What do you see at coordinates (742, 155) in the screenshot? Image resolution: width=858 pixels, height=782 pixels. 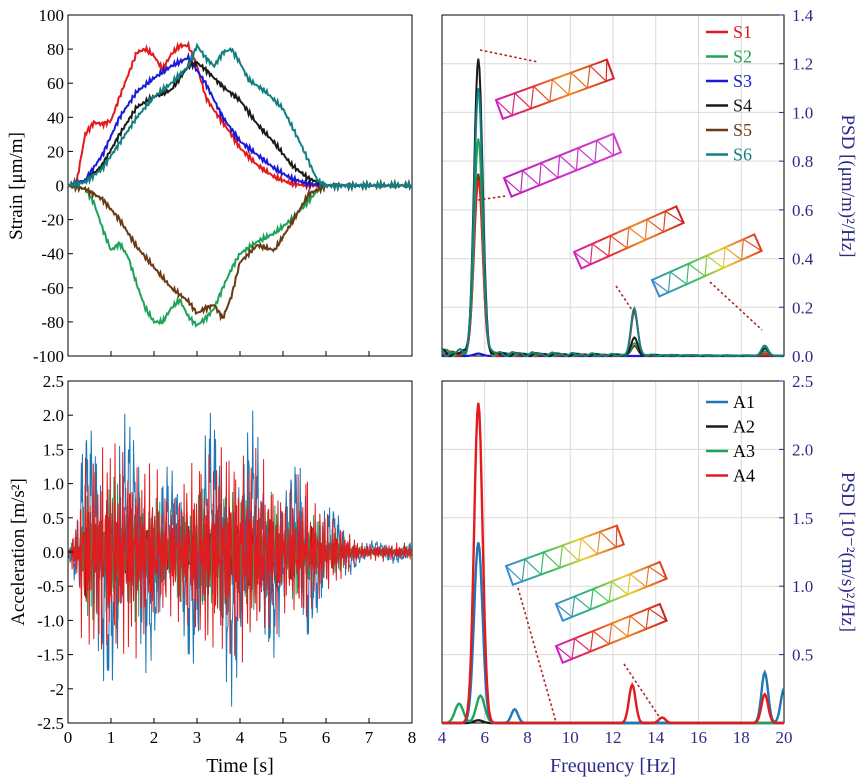 I see `legend-label-s6: S6` at bounding box center [742, 155].